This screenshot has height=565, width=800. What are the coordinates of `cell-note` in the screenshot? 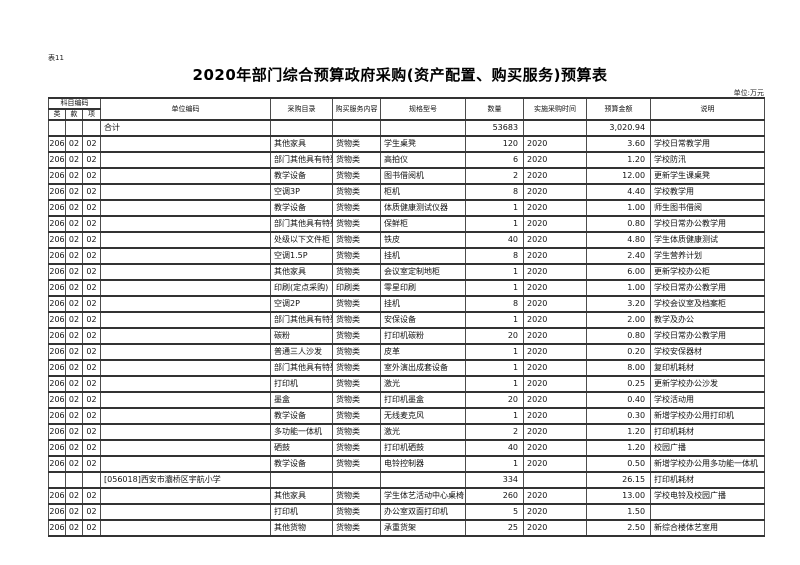 It's located at (708, 128).